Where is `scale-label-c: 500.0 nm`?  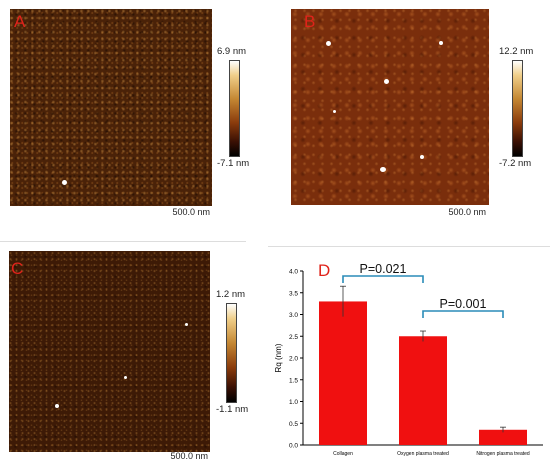 scale-label-c: 500.0 nm is located at coordinates (189, 456).